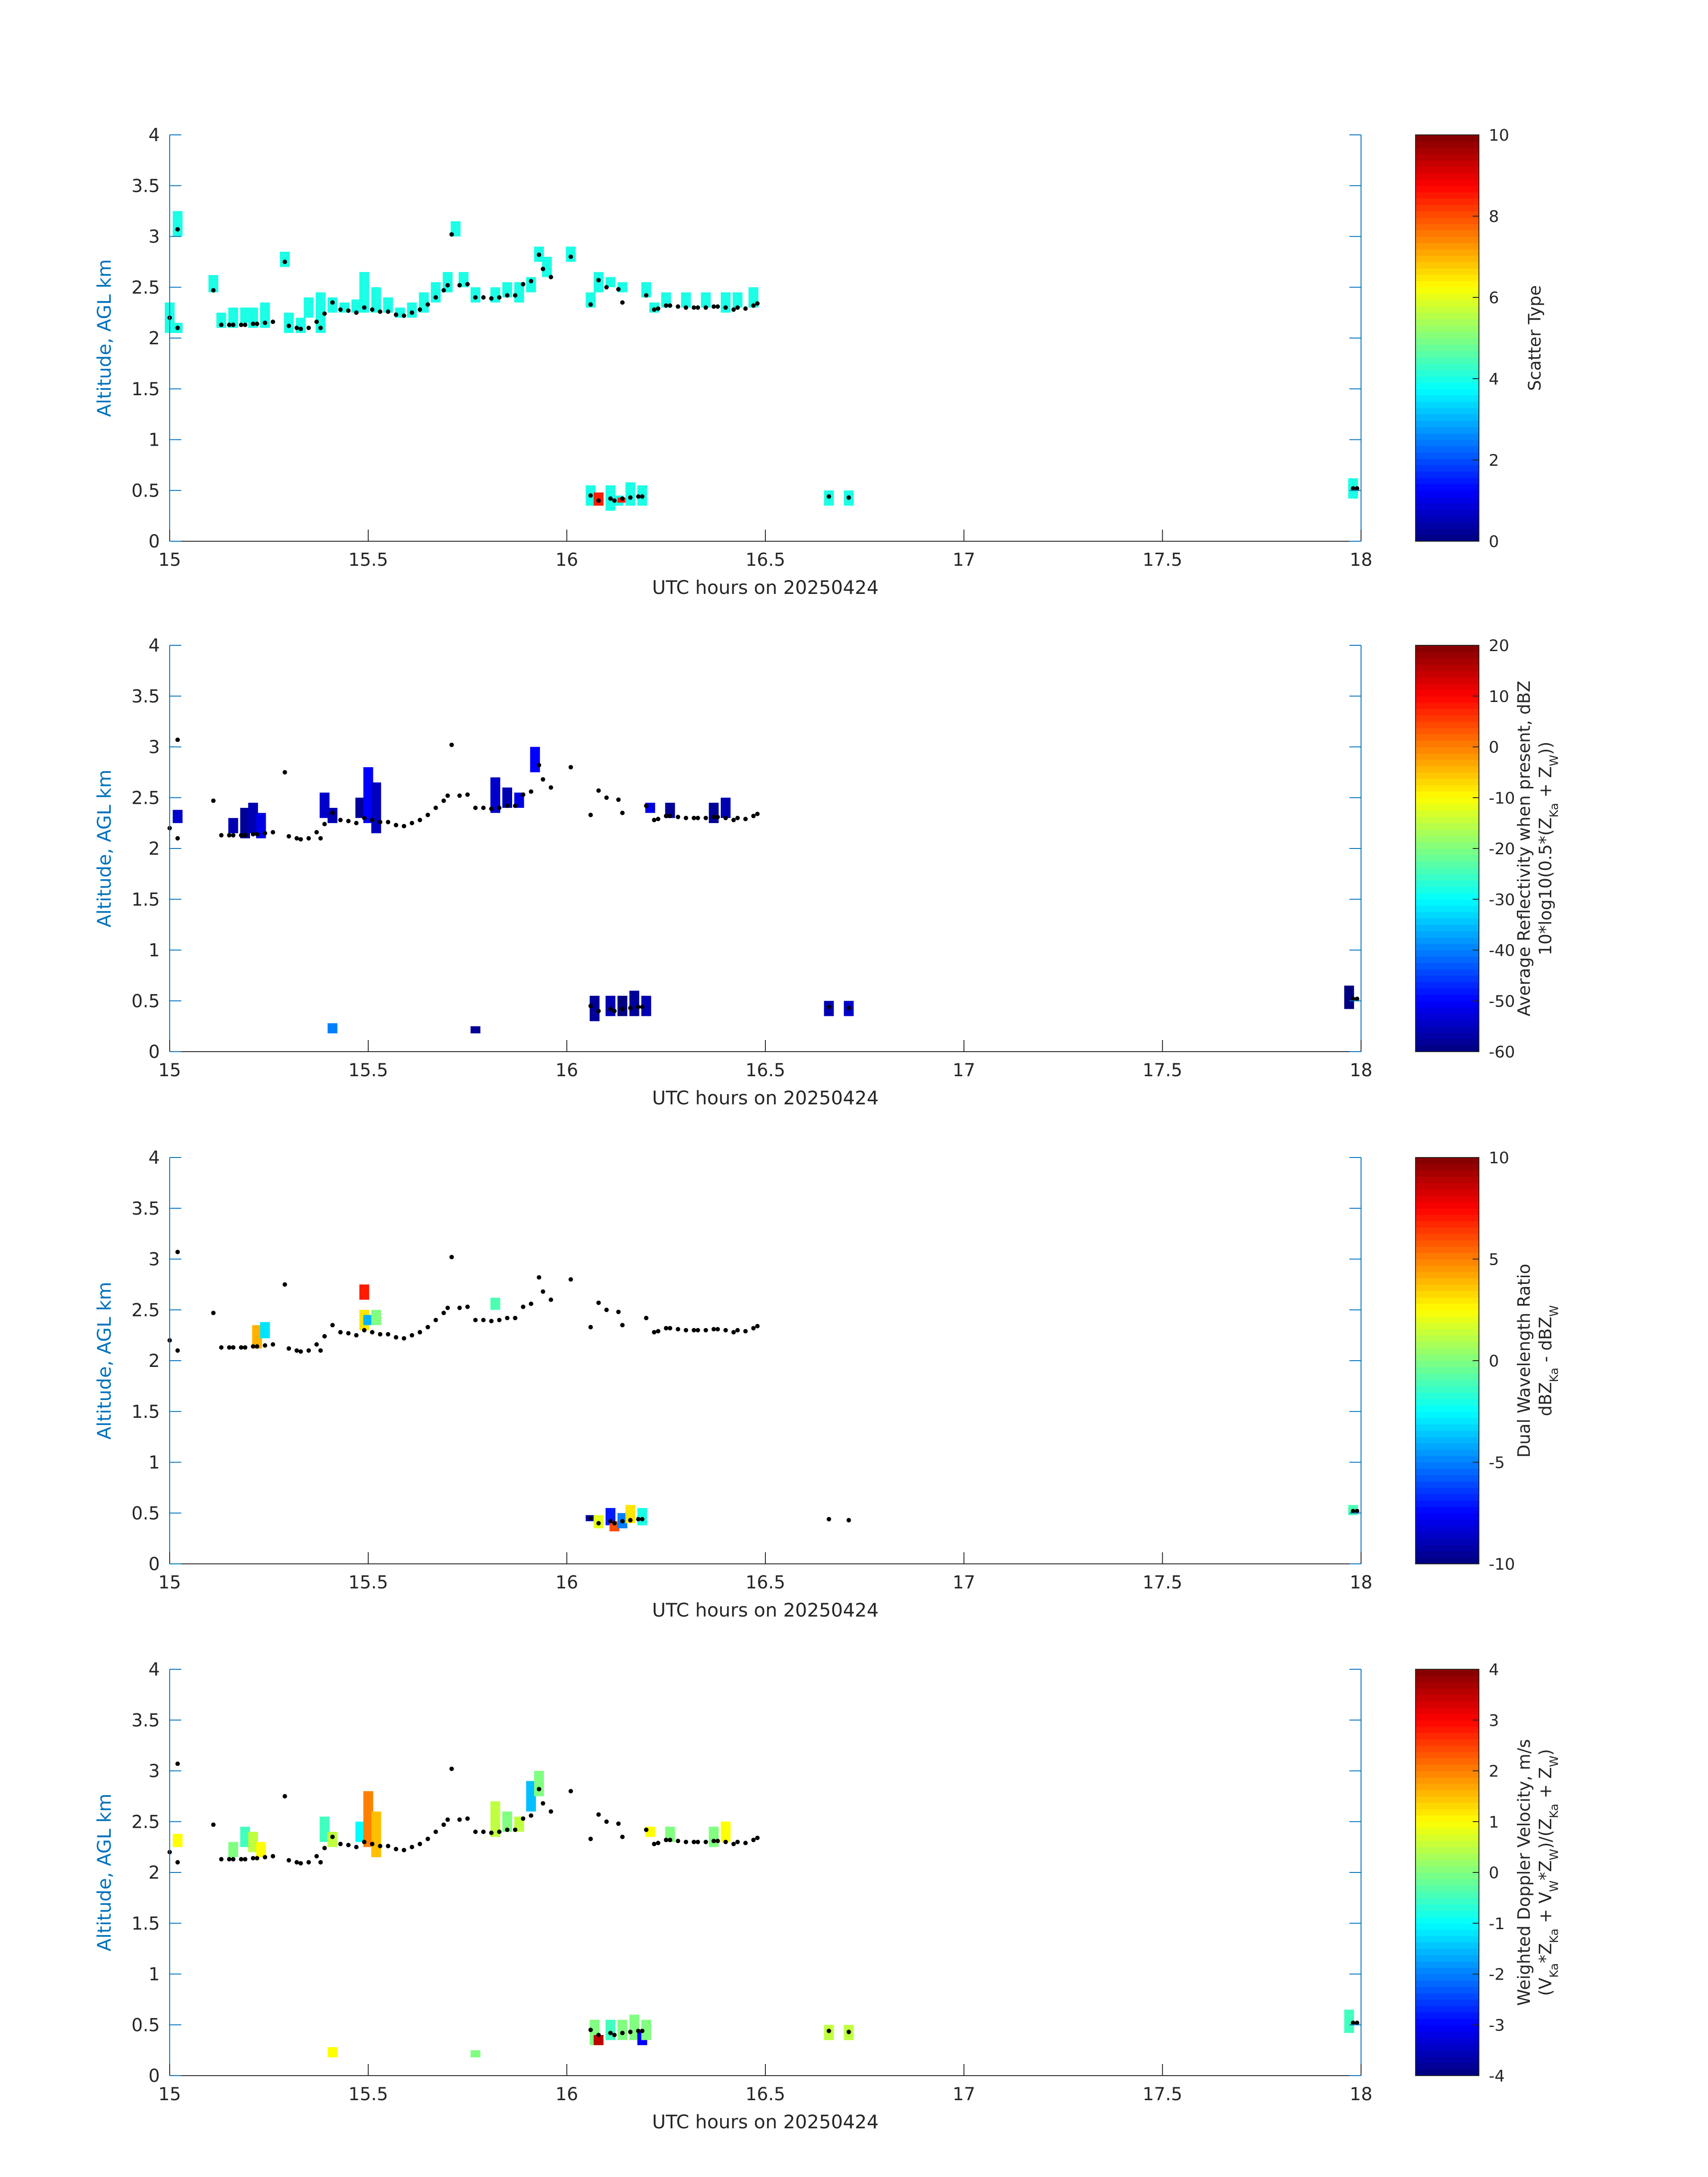 The height and width of the screenshot is (2177, 1708). I want to click on colorbar-label: Dual Wavelength Ratio, so click(1524, 1361).